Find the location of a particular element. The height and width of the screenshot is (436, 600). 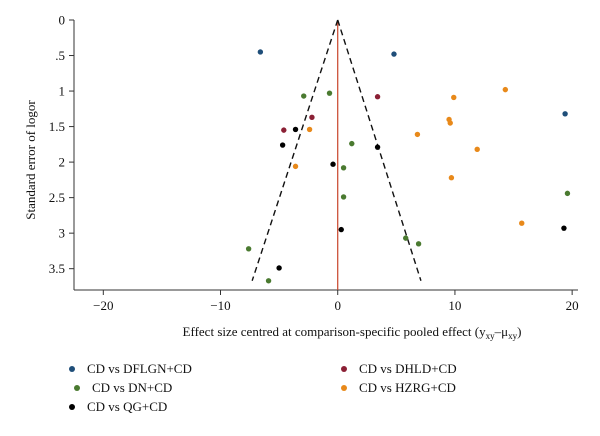

funnel-right-line is located at coordinates (379, 150).